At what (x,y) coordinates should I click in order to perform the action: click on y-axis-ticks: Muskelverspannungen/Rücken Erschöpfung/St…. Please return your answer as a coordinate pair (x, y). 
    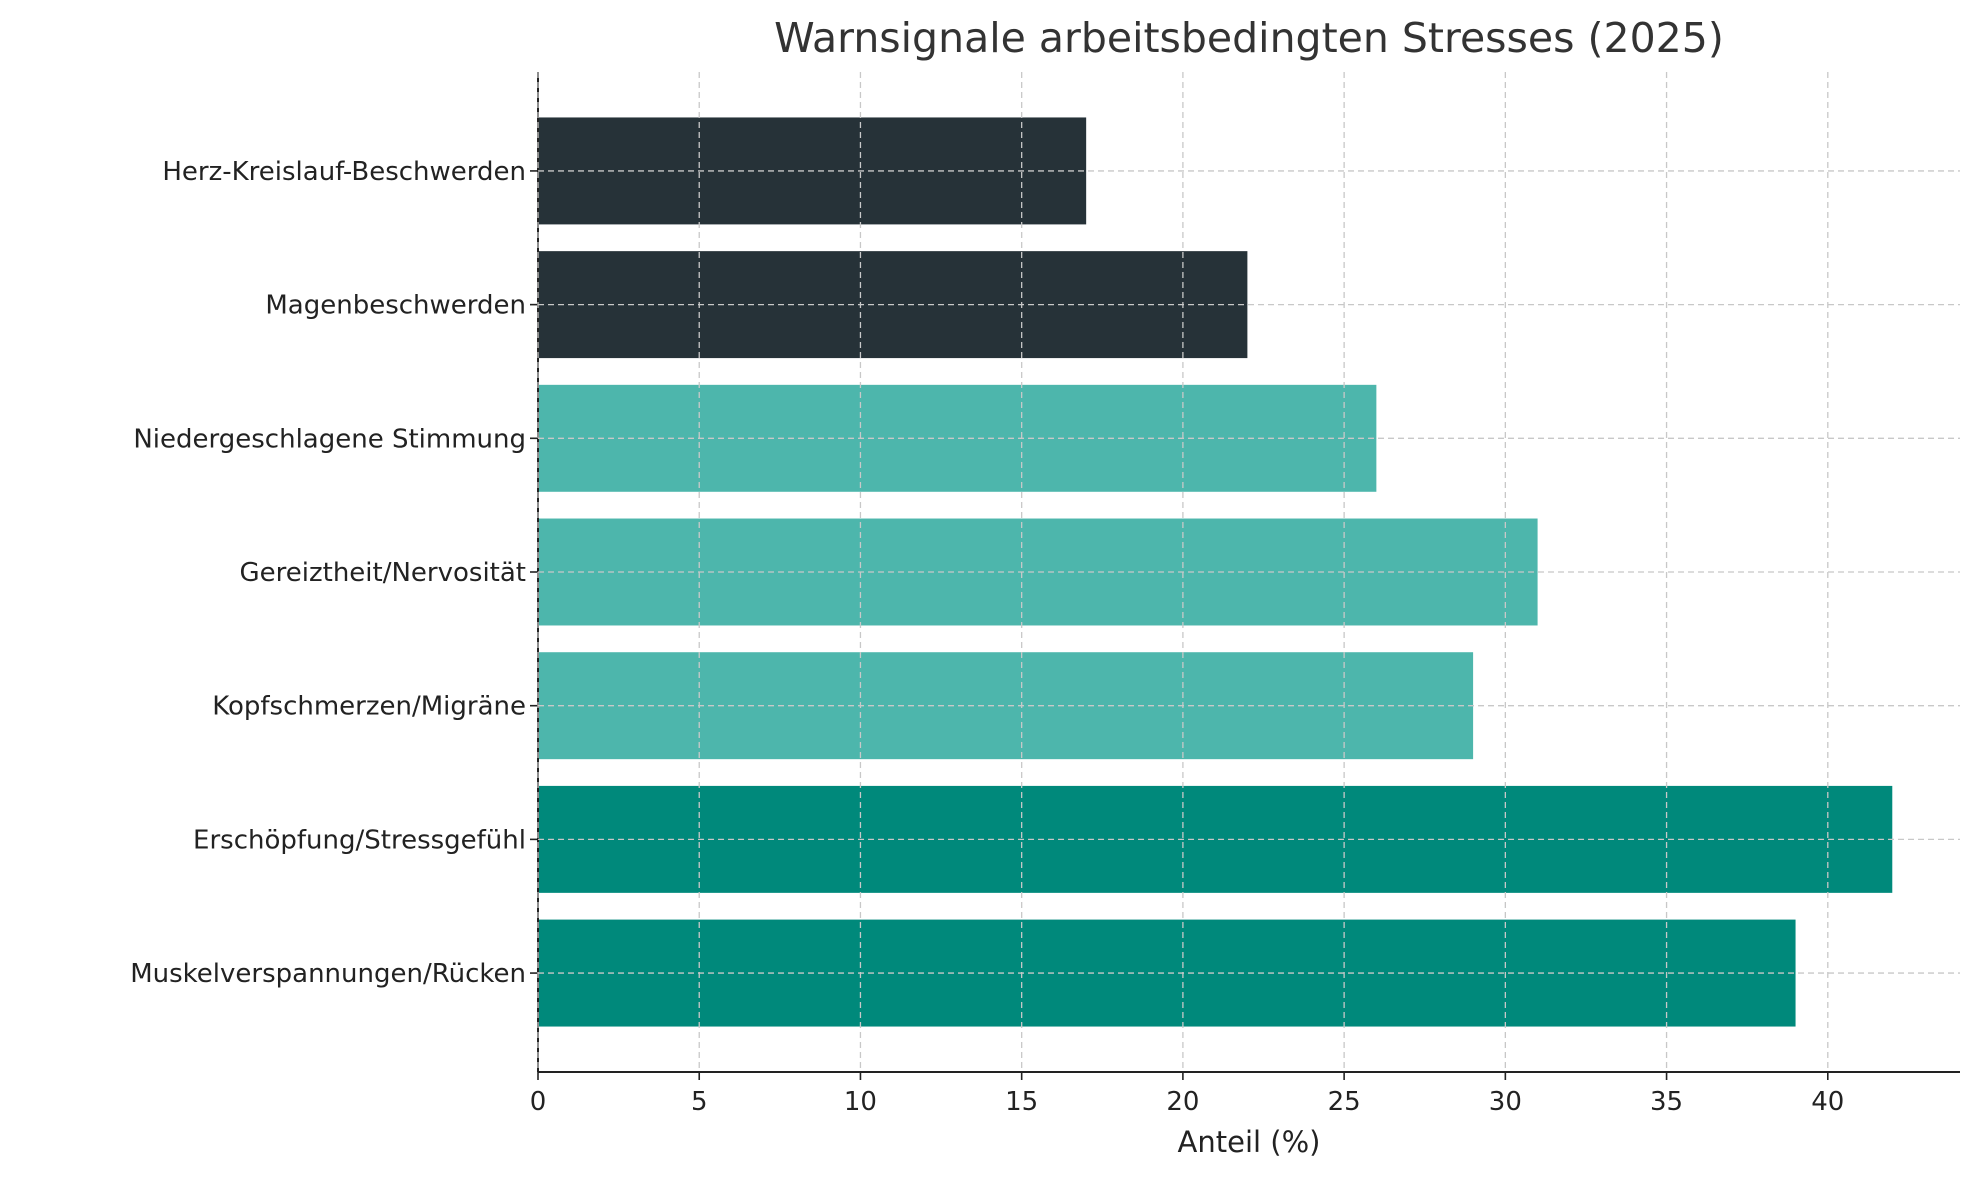
    Looking at the image, I should click on (334, 573).